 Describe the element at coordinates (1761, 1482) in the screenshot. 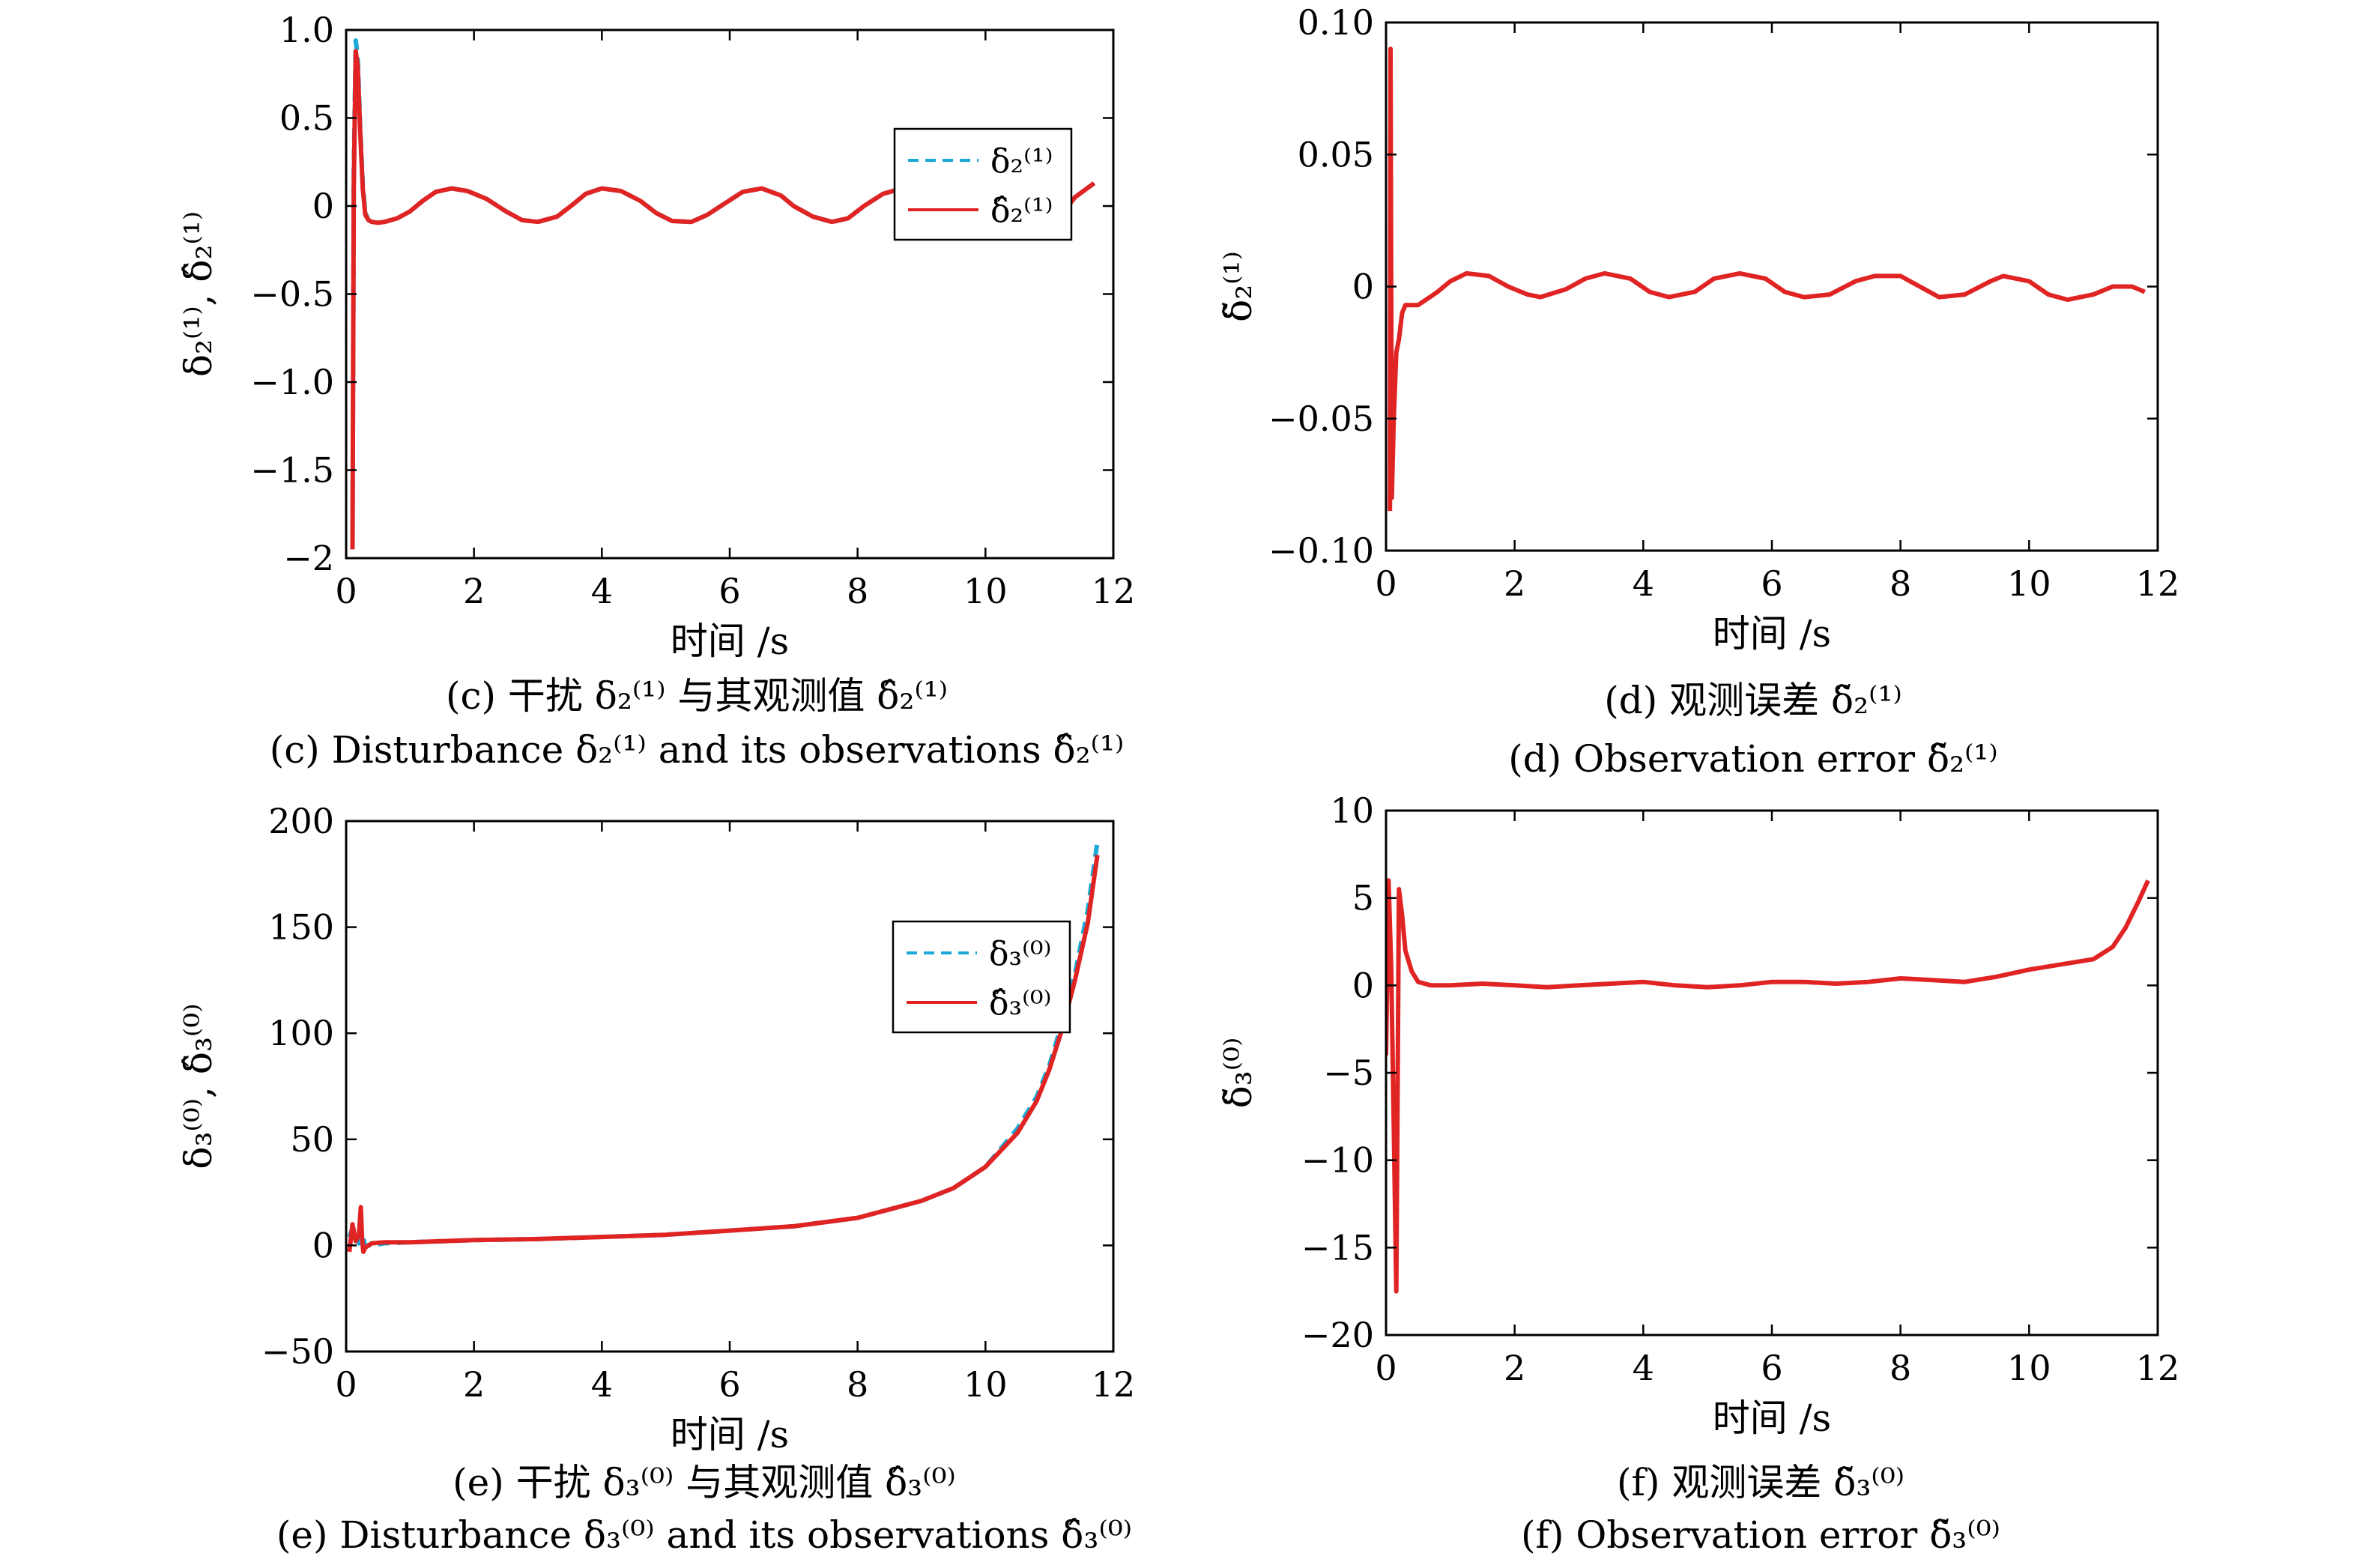

I see `caption-f-cn: (f) 观测误差 δ̃₃⁽⁰⁾` at that location.